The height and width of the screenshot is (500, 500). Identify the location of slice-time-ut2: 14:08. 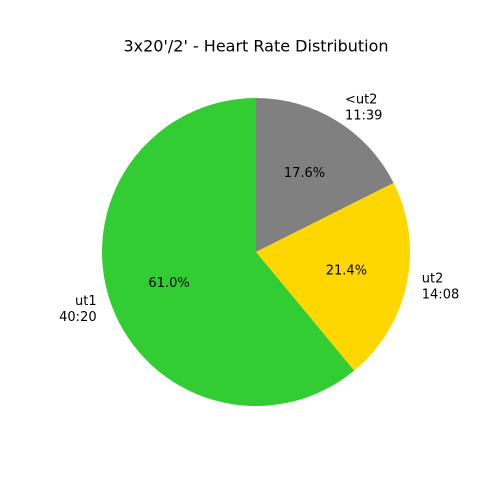
(440, 294).